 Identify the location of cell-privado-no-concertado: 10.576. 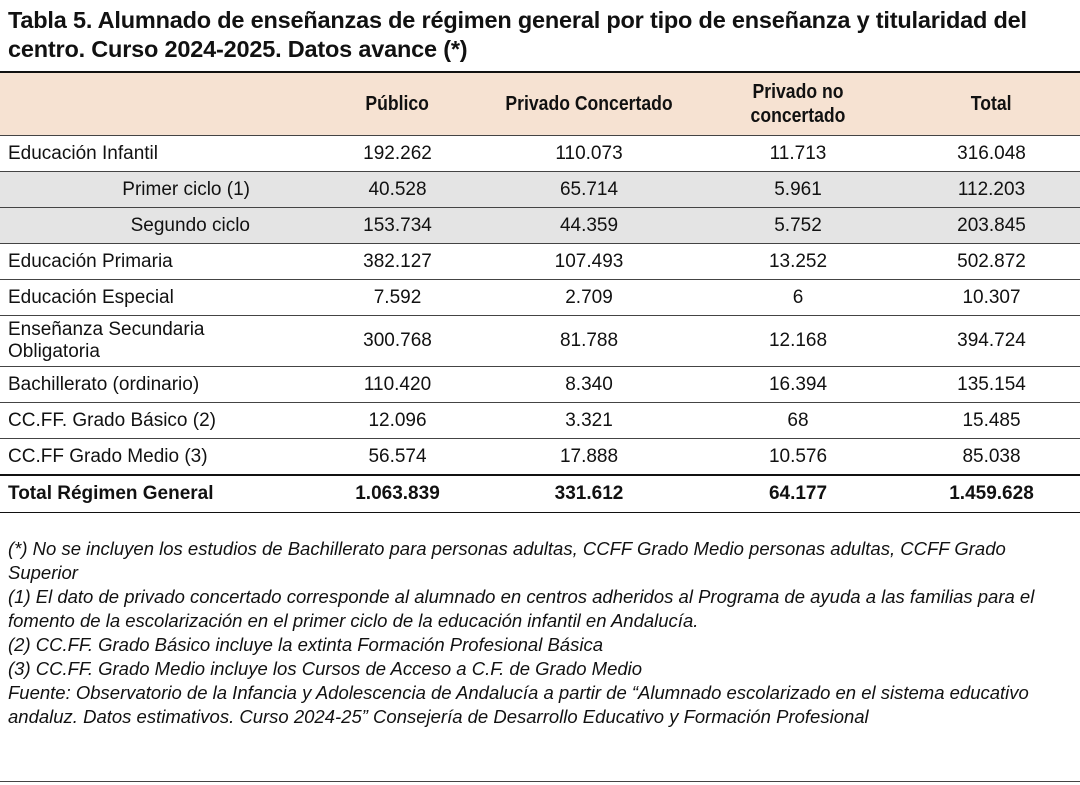
(798, 457).